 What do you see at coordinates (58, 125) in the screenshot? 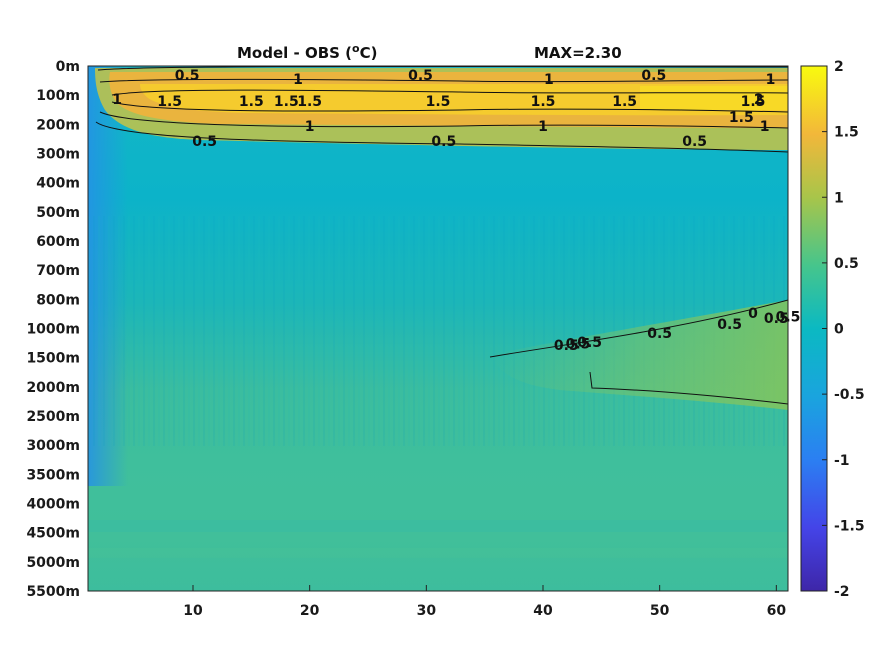
I see `y-tick-label: 200m` at bounding box center [58, 125].